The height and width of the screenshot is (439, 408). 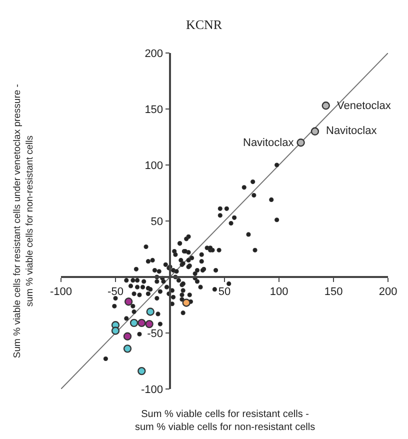 I want to click on y-tick-label: 50, so click(x=157, y=222).